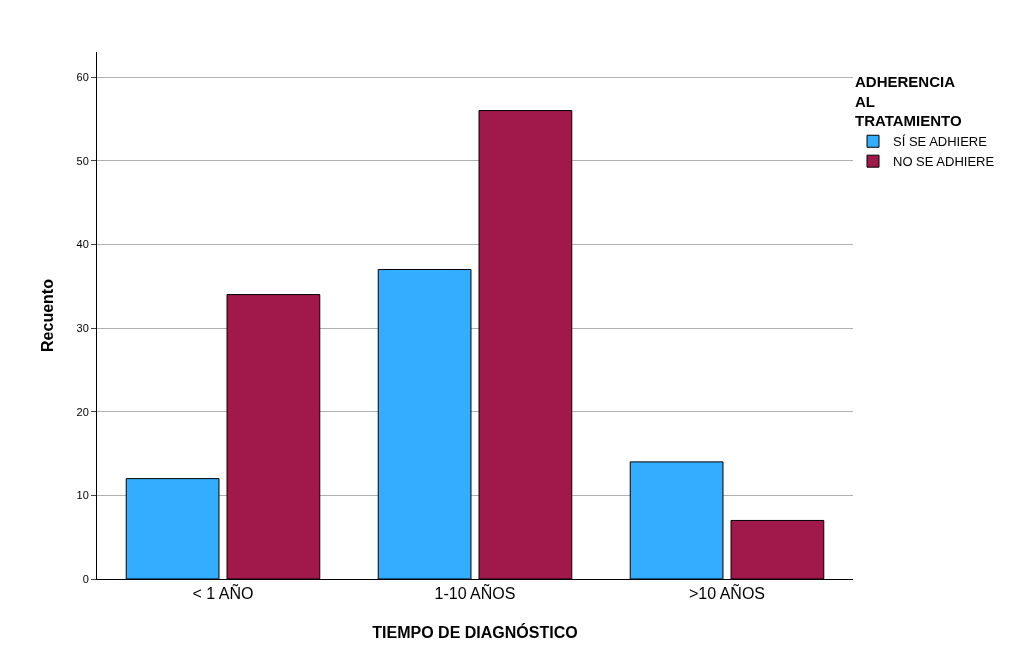 The image size is (1021, 665). What do you see at coordinates (48, 315) in the screenshot?
I see `y-axis-title: Recuento` at bounding box center [48, 315].